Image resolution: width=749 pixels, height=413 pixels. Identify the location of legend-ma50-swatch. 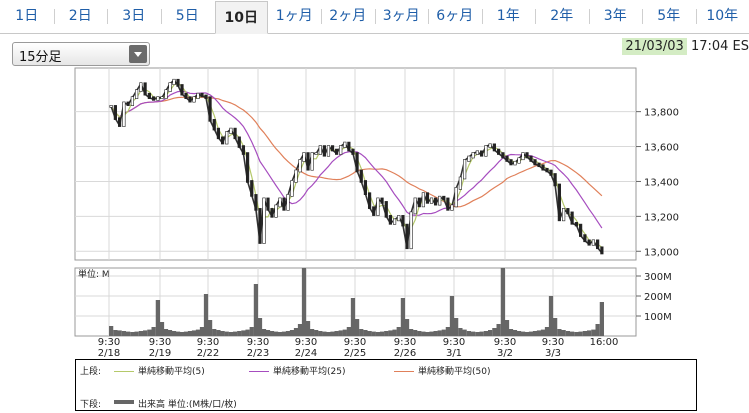
(404, 371).